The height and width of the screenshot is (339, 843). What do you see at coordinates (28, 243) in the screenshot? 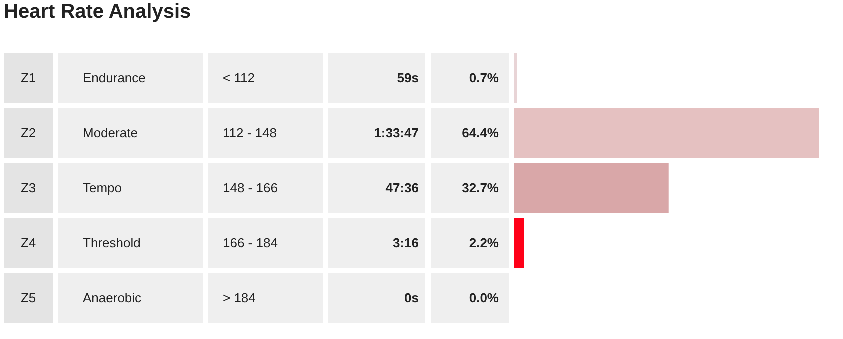
I see `y-tick-label: Z4` at bounding box center [28, 243].